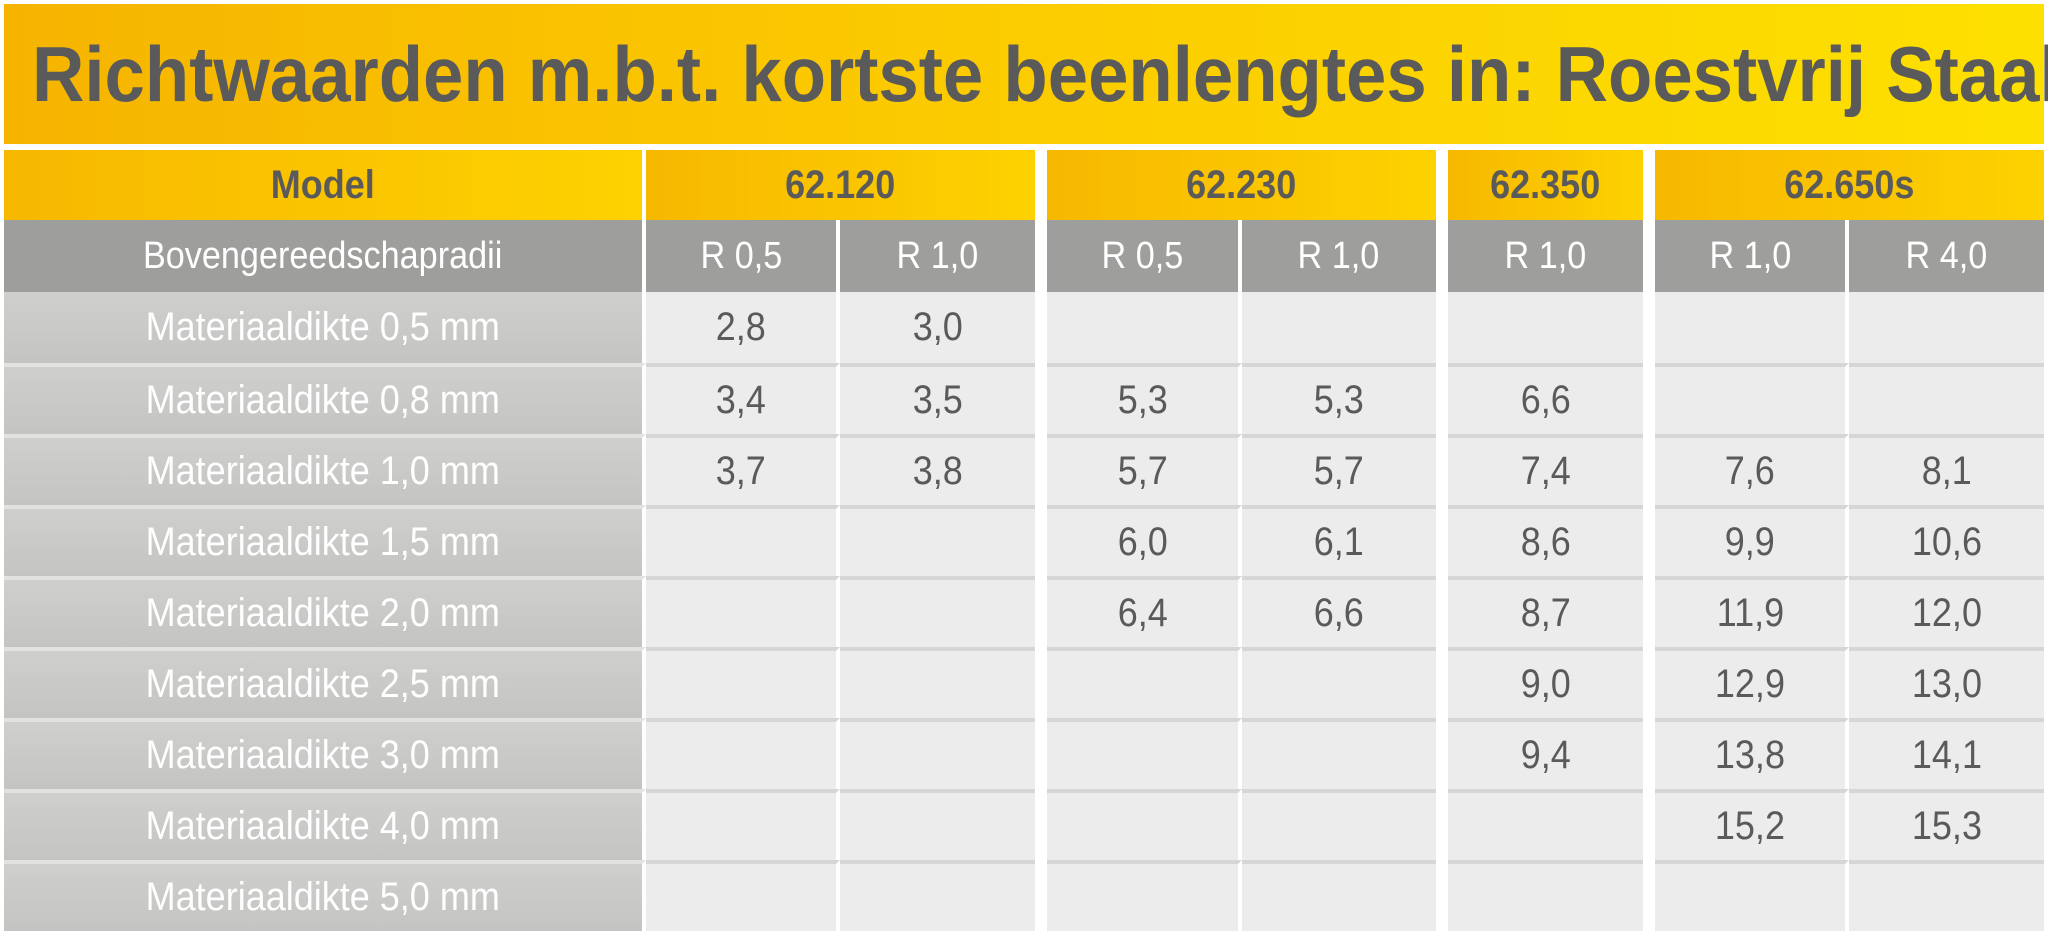 This screenshot has width=2048, height=931. Describe the element at coordinates (1946, 682) in the screenshot. I see `table-cell: 13,0` at that location.